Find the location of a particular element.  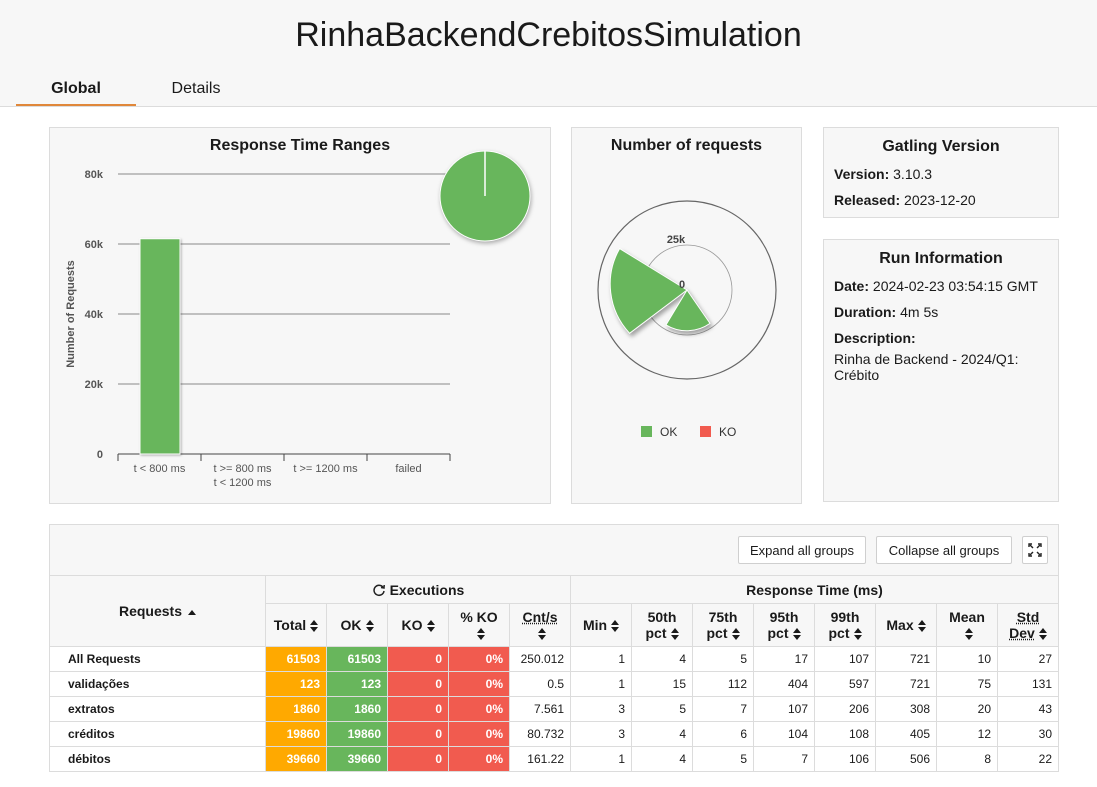

duration-value: 4m 5s is located at coordinates (919, 312).